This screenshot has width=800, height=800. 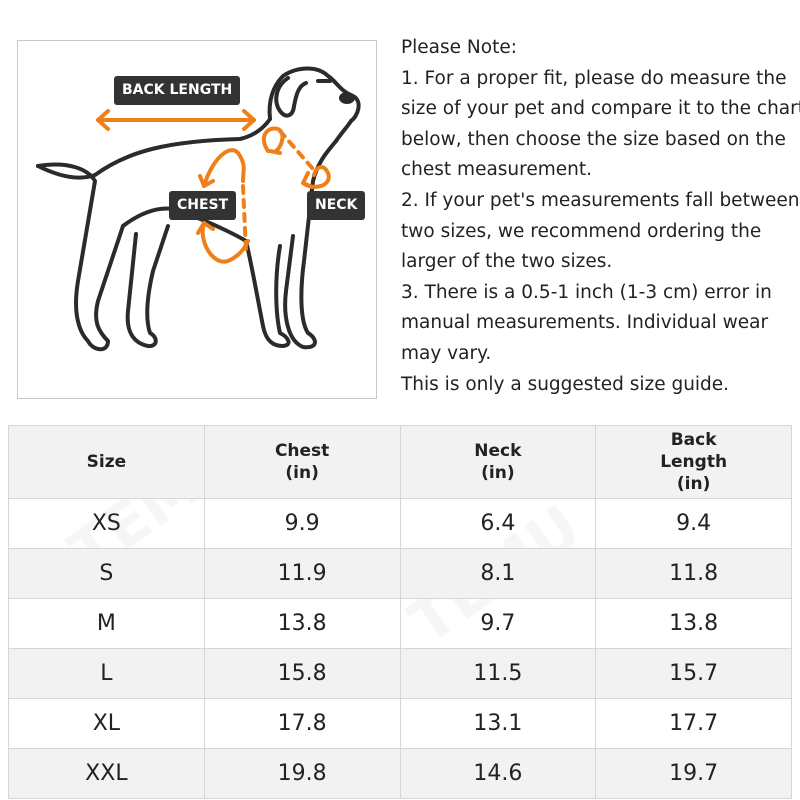 What do you see at coordinates (302, 523) in the screenshot?
I see `cell-chest: 9.9` at bounding box center [302, 523].